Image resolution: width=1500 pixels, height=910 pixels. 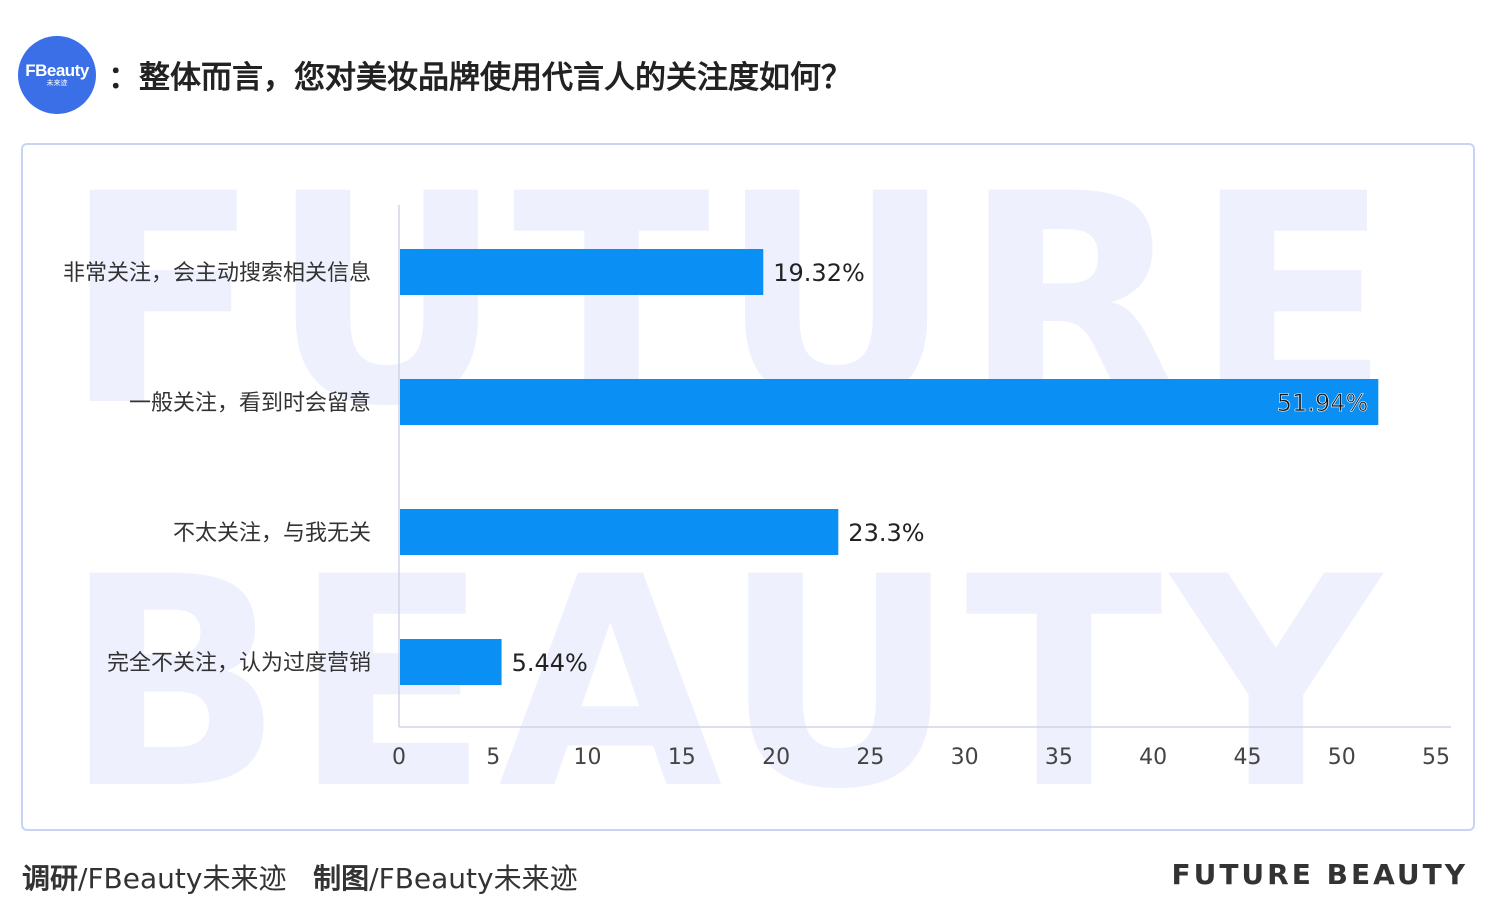 I want to click on x-tick-label: 5, so click(x=493, y=757).